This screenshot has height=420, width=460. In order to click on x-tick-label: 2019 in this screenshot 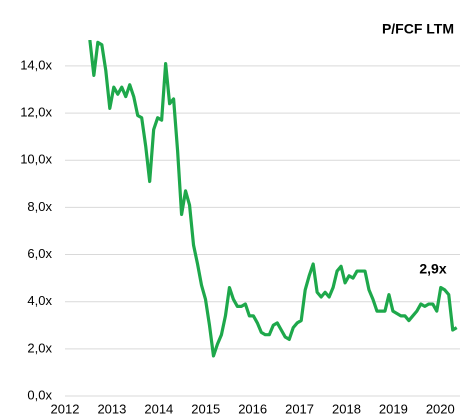, I will do `click(393, 408)`.